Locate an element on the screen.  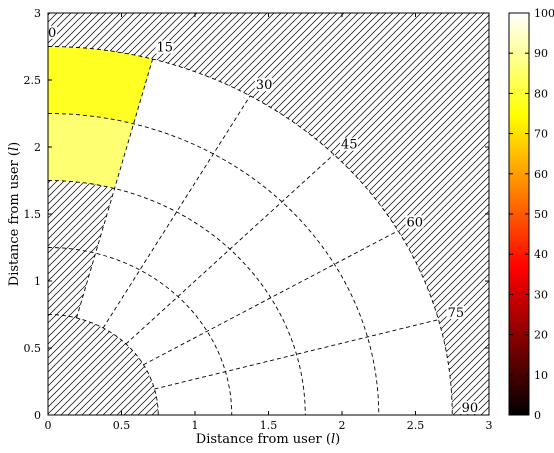
colorbar-tick-label: 70 is located at coordinates (541, 134).